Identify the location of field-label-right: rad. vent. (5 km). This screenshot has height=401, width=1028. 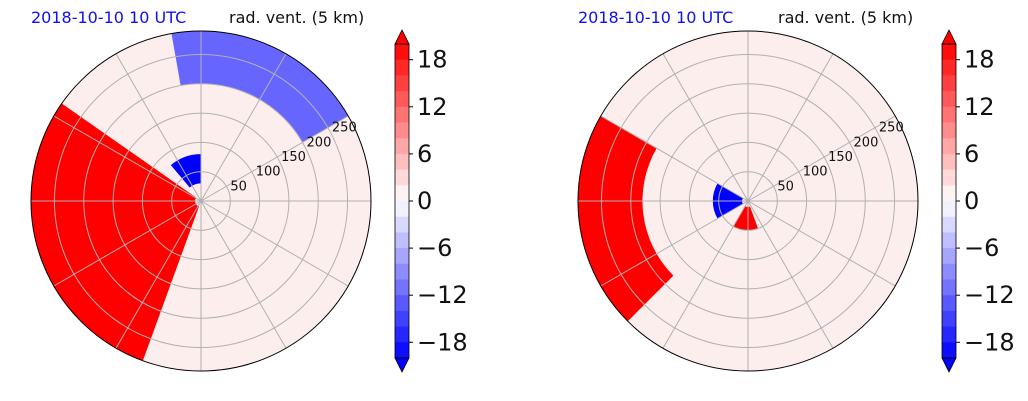
(846, 17).